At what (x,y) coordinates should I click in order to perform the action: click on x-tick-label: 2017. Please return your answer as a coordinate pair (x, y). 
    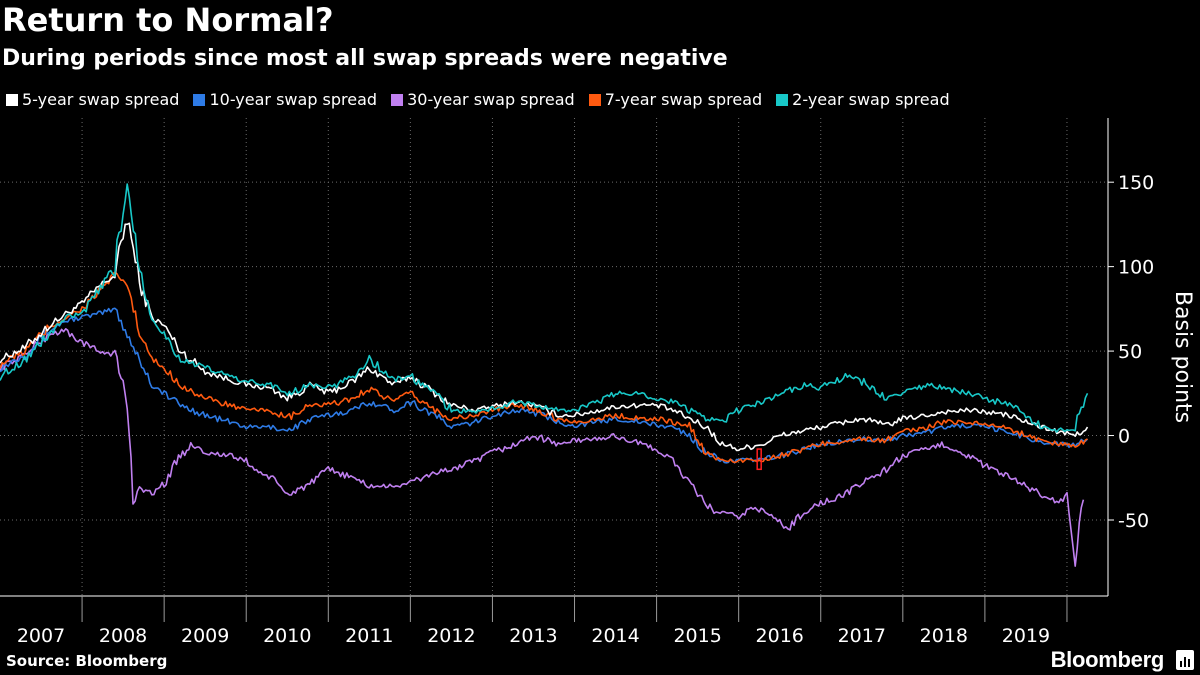
    Looking at the image, I should click on (862, 636).